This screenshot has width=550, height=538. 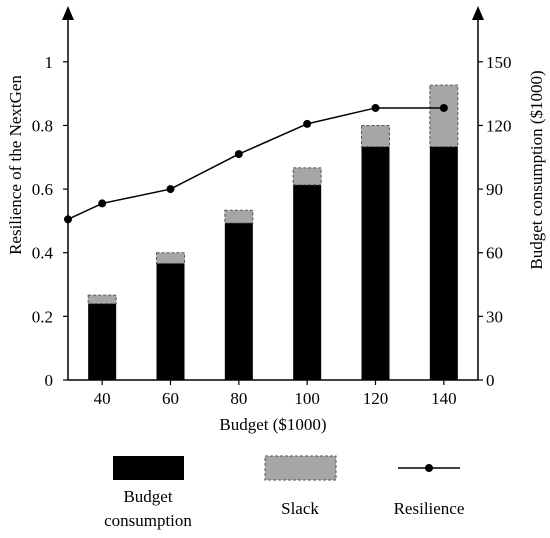 I want to click on legend-swatch-budget-consumption, so click(x=148, y=468).